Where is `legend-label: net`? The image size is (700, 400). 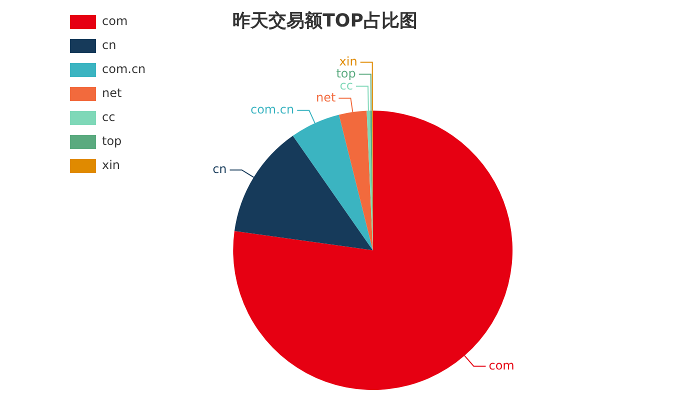 legend-label: net is located at coordinates (112, 93).